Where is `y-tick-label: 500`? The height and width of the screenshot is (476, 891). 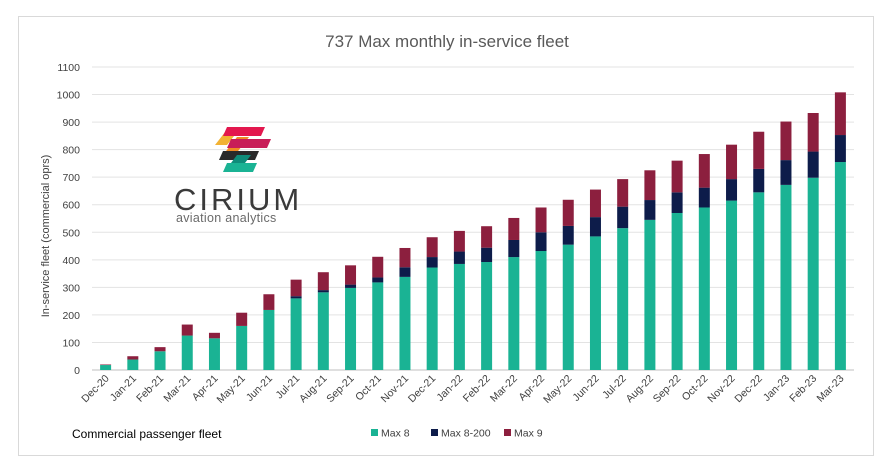
y-tick-label: 500 is located at coordinates (71, 233).